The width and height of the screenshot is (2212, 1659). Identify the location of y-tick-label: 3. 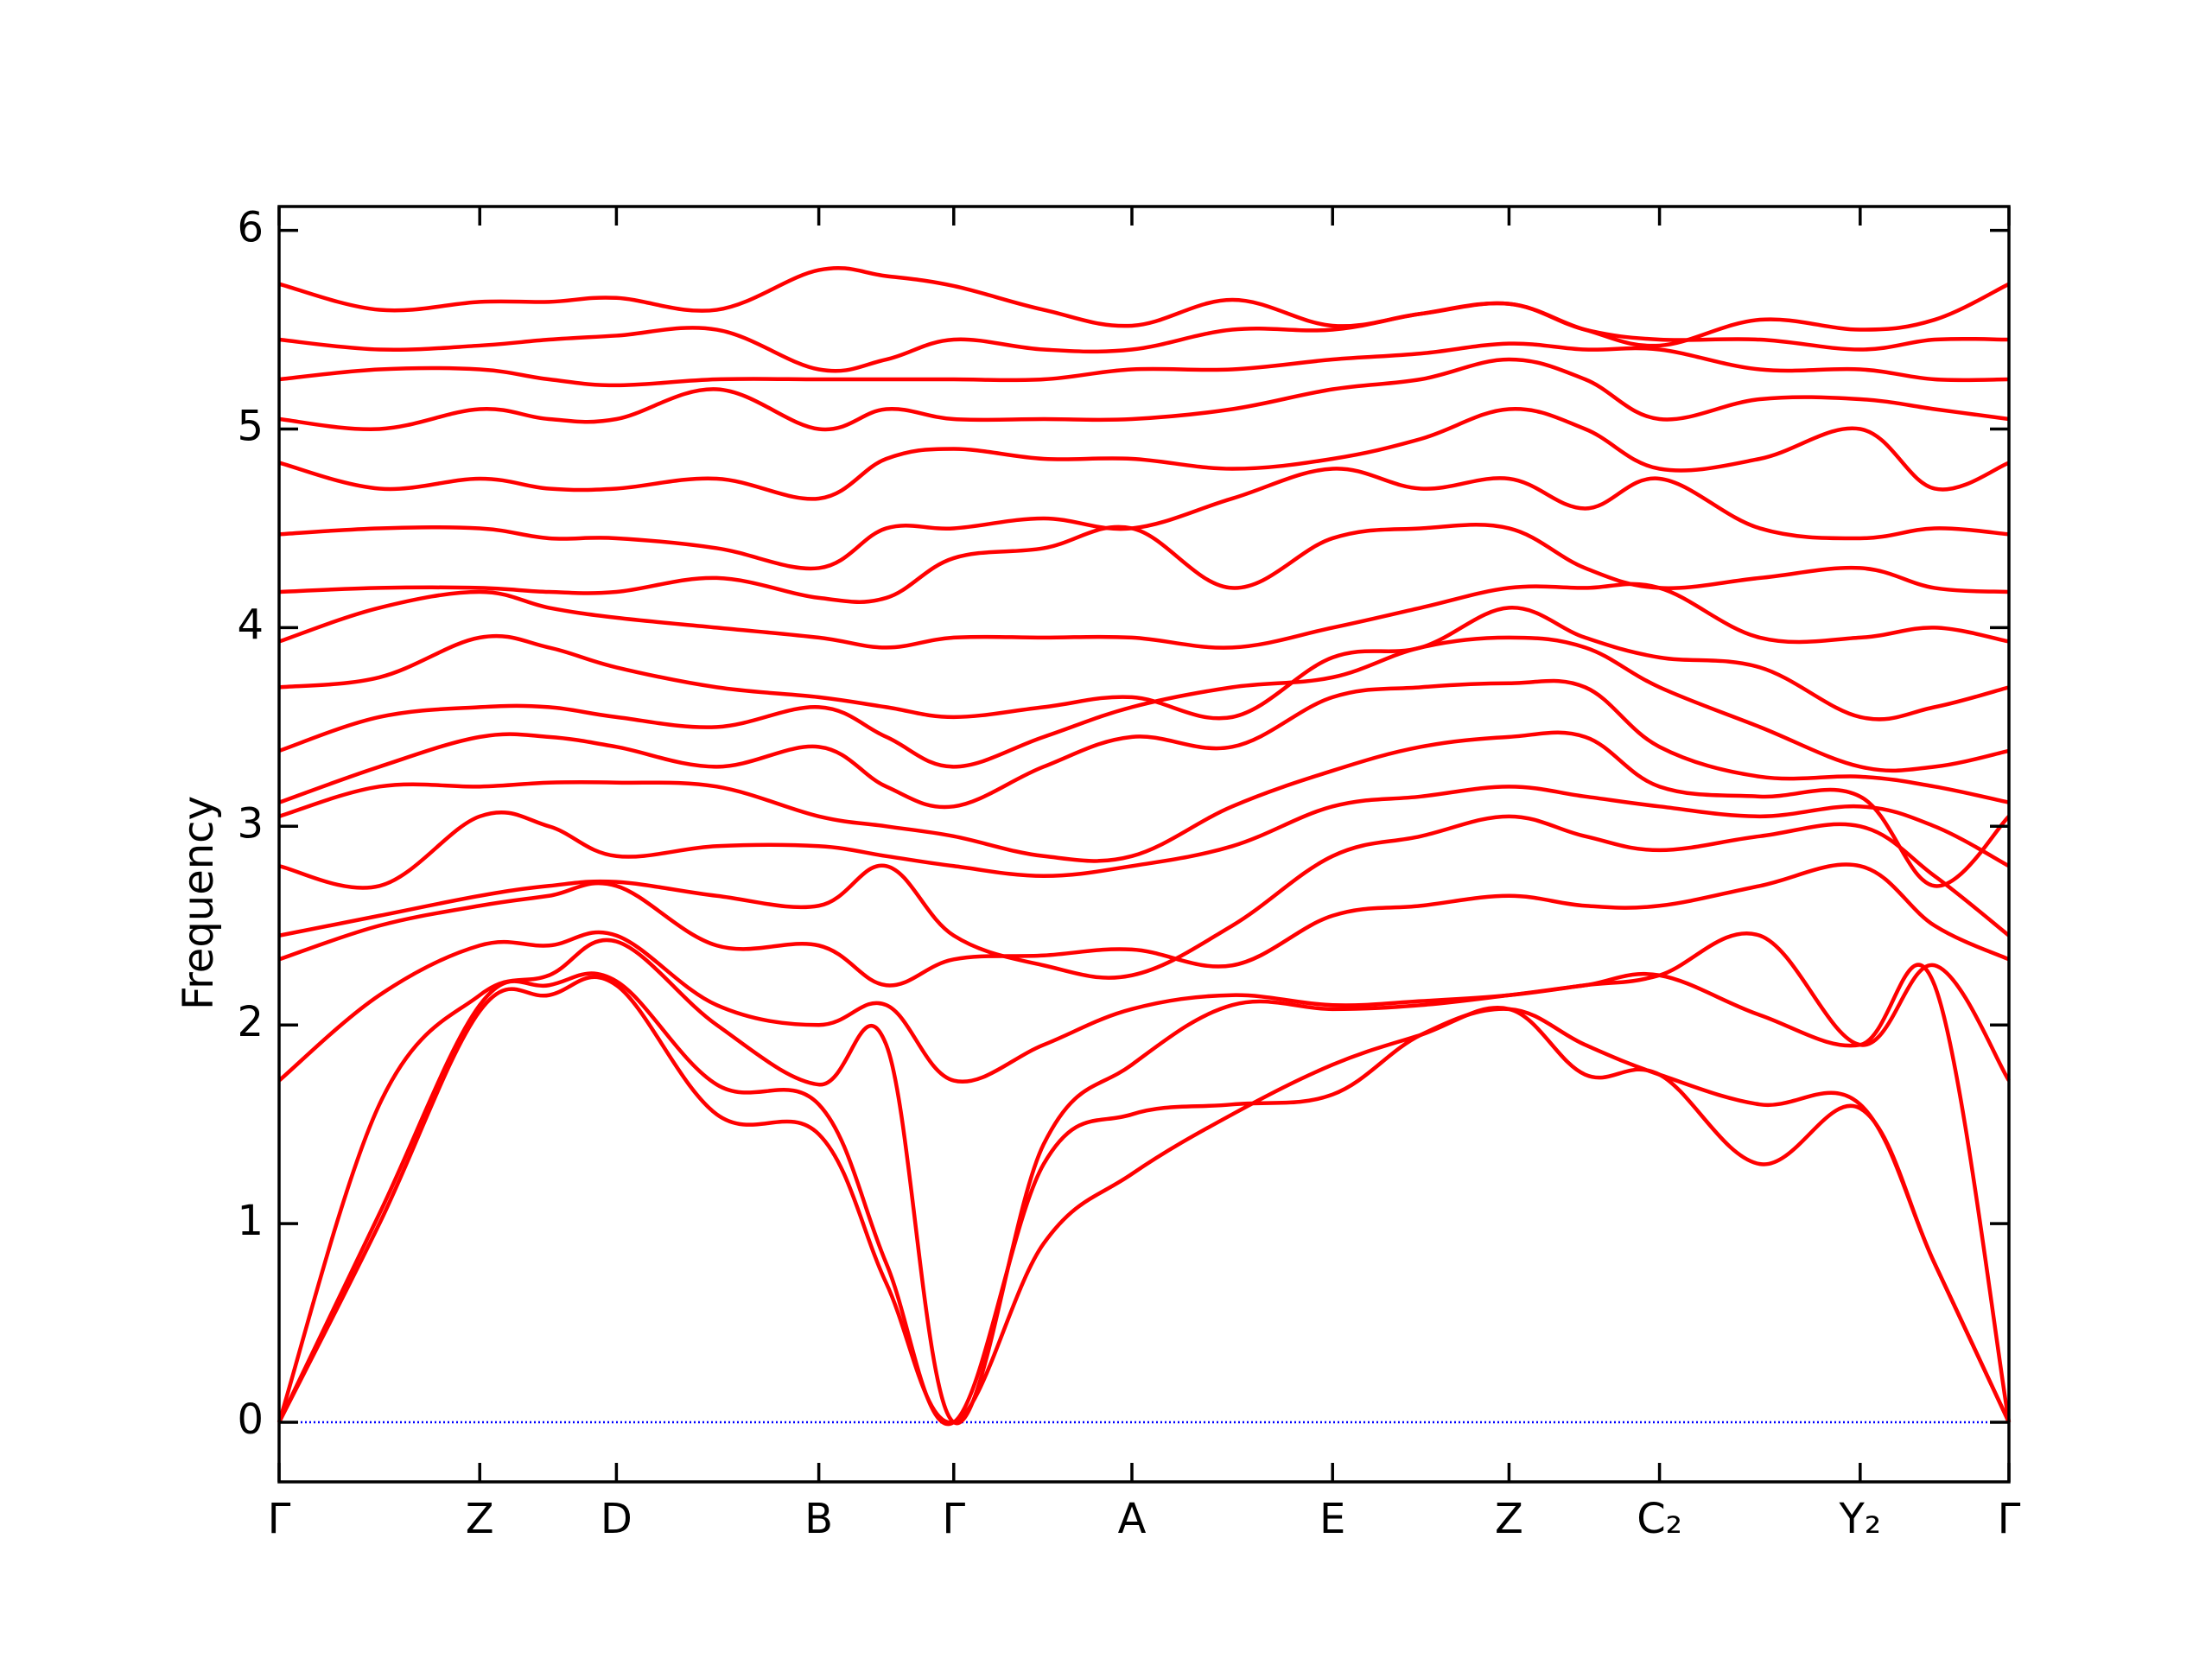
(250, 823).